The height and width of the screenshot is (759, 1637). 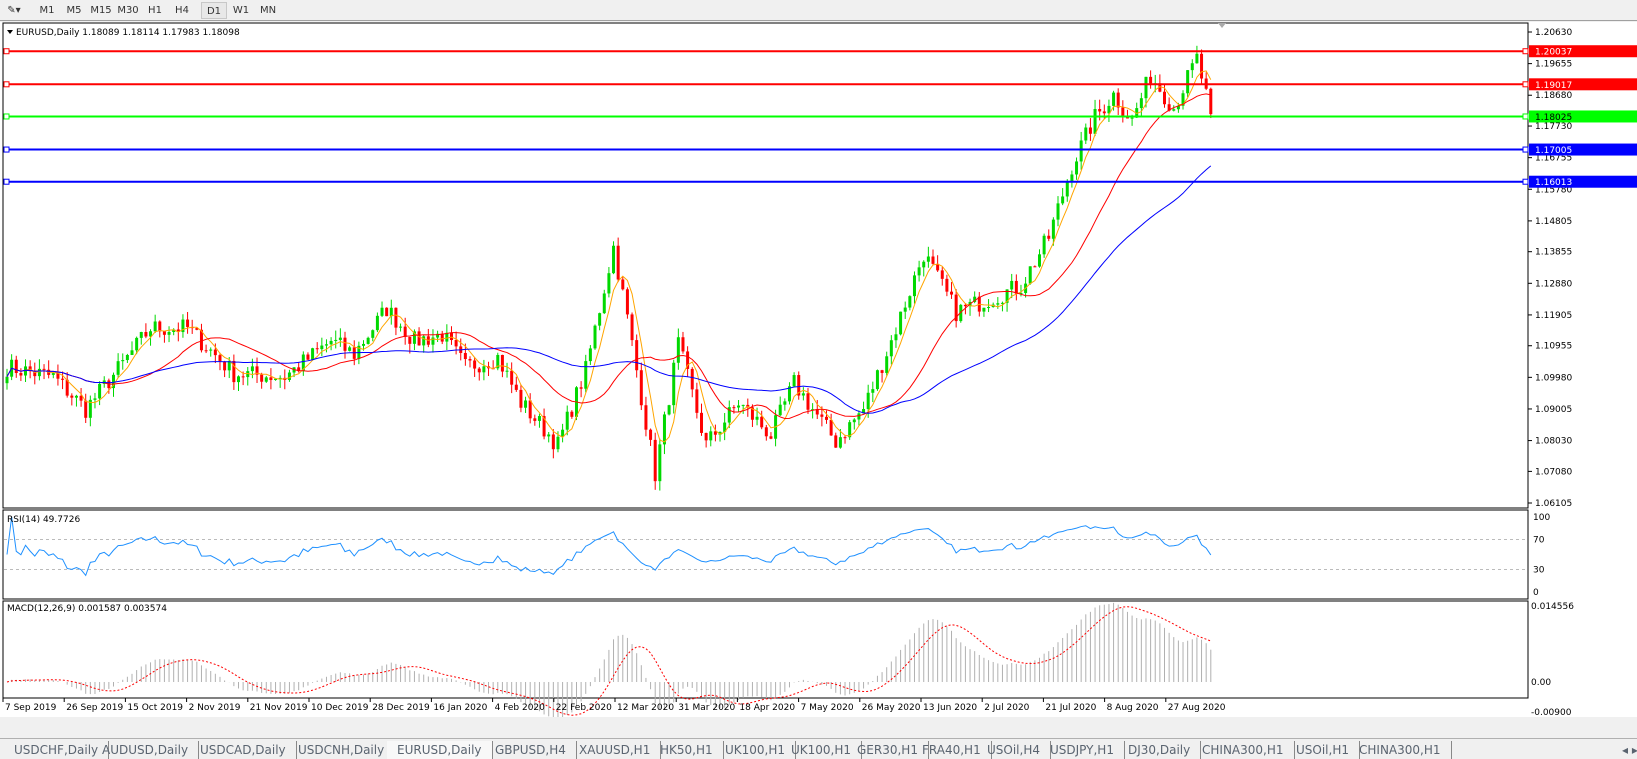 I want to click on timeframe-w1: W1, so click(x=241, y=10).